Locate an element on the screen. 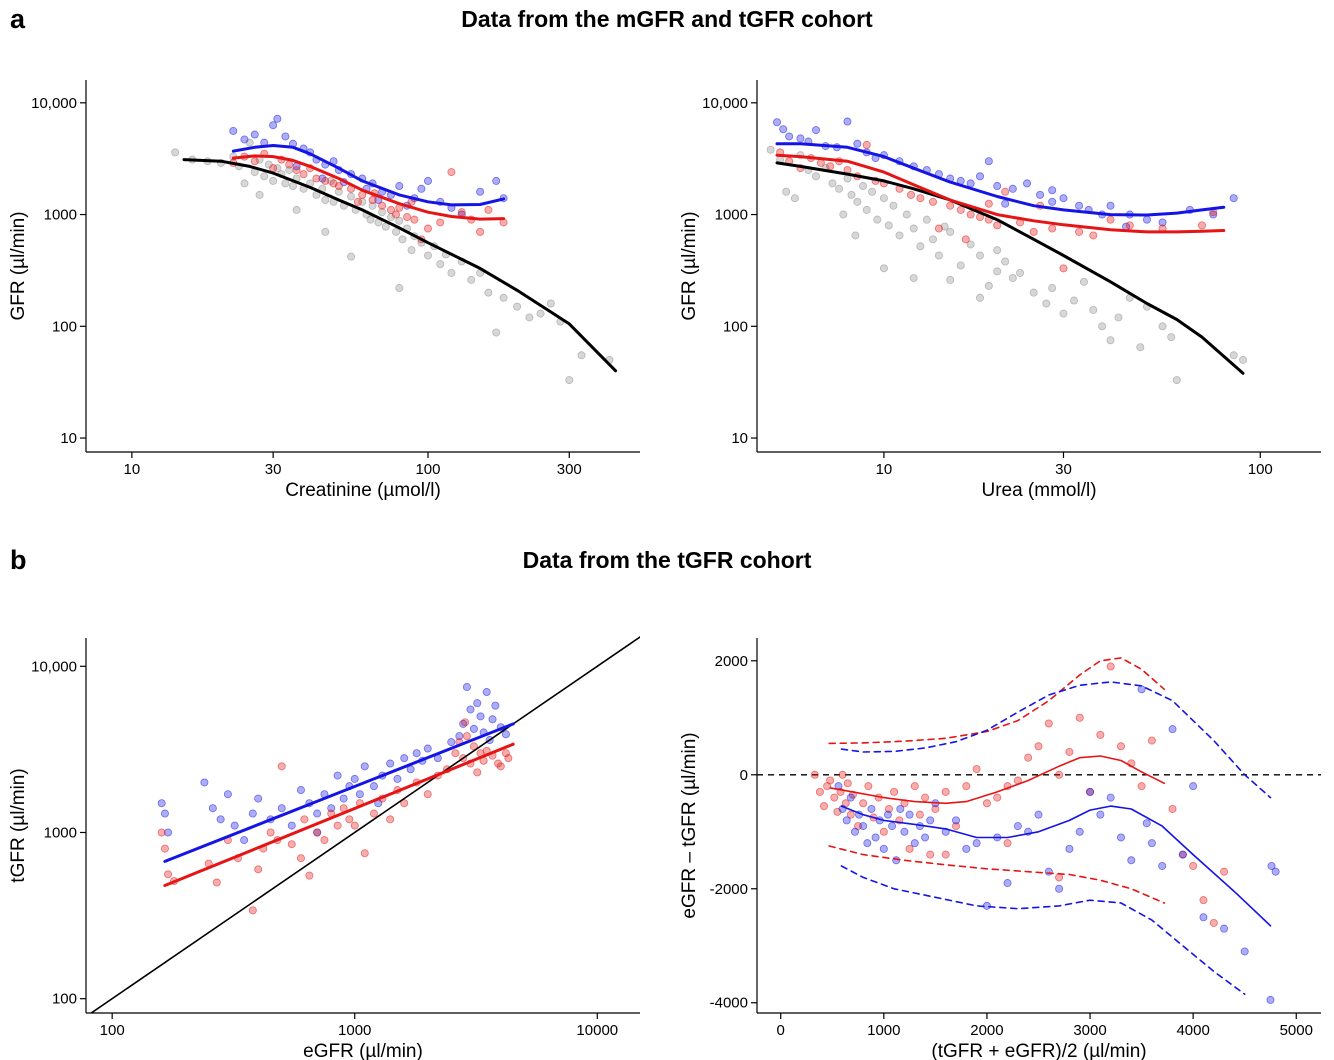 The width and height of the screenshot is (1334, 1060). y-axis-label: tGFR (µl/min) is located at coordinates (18, 825).